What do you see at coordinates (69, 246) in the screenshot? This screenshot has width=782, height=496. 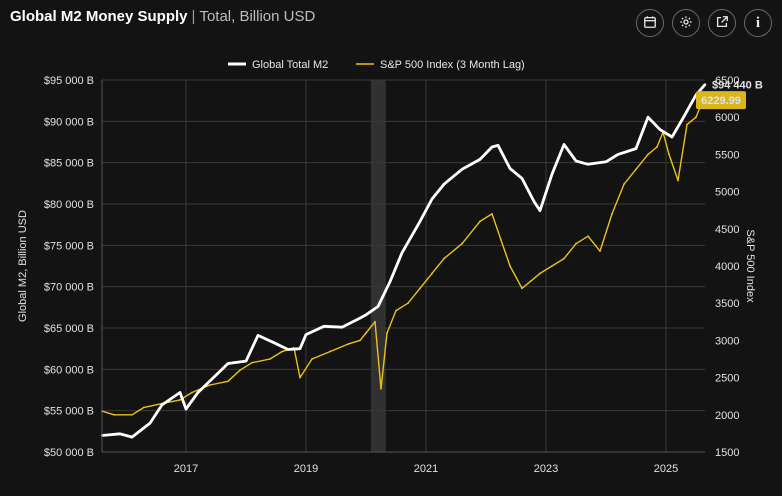 I see `left-tick-label: $75 000 B` at bounding box center [69, 246].